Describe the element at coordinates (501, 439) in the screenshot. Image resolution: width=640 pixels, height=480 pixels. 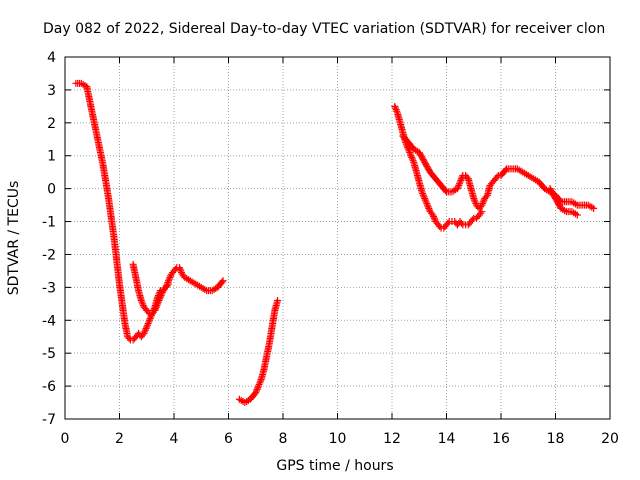
I see `x-tick-label: 16` at that location.